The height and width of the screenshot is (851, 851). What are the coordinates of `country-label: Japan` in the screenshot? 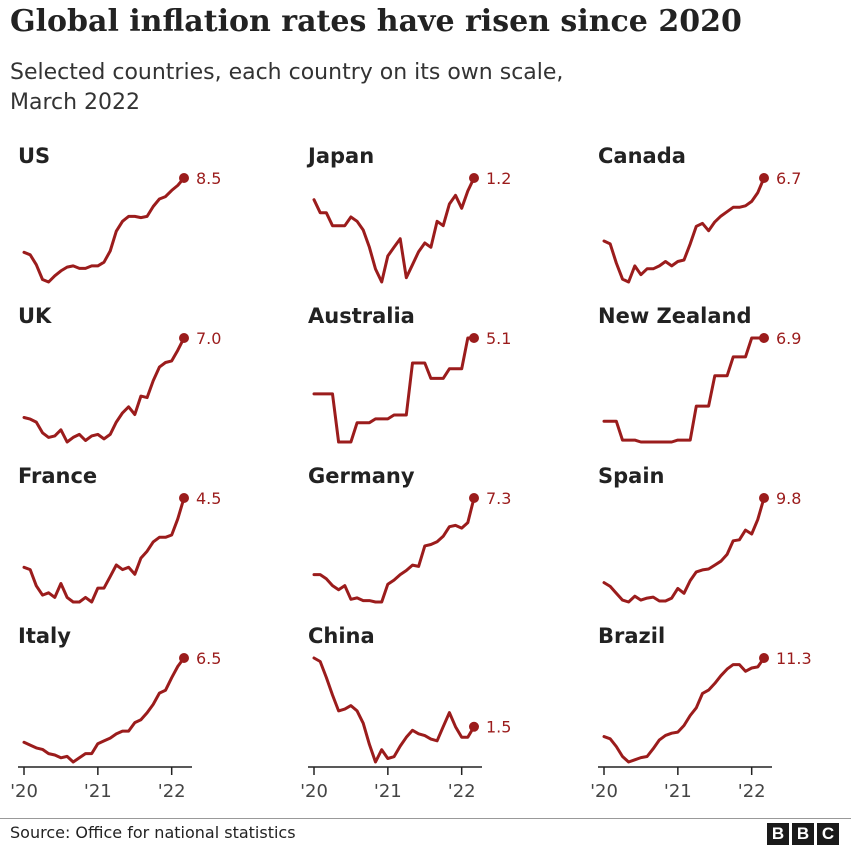 It's located at (341, 156).